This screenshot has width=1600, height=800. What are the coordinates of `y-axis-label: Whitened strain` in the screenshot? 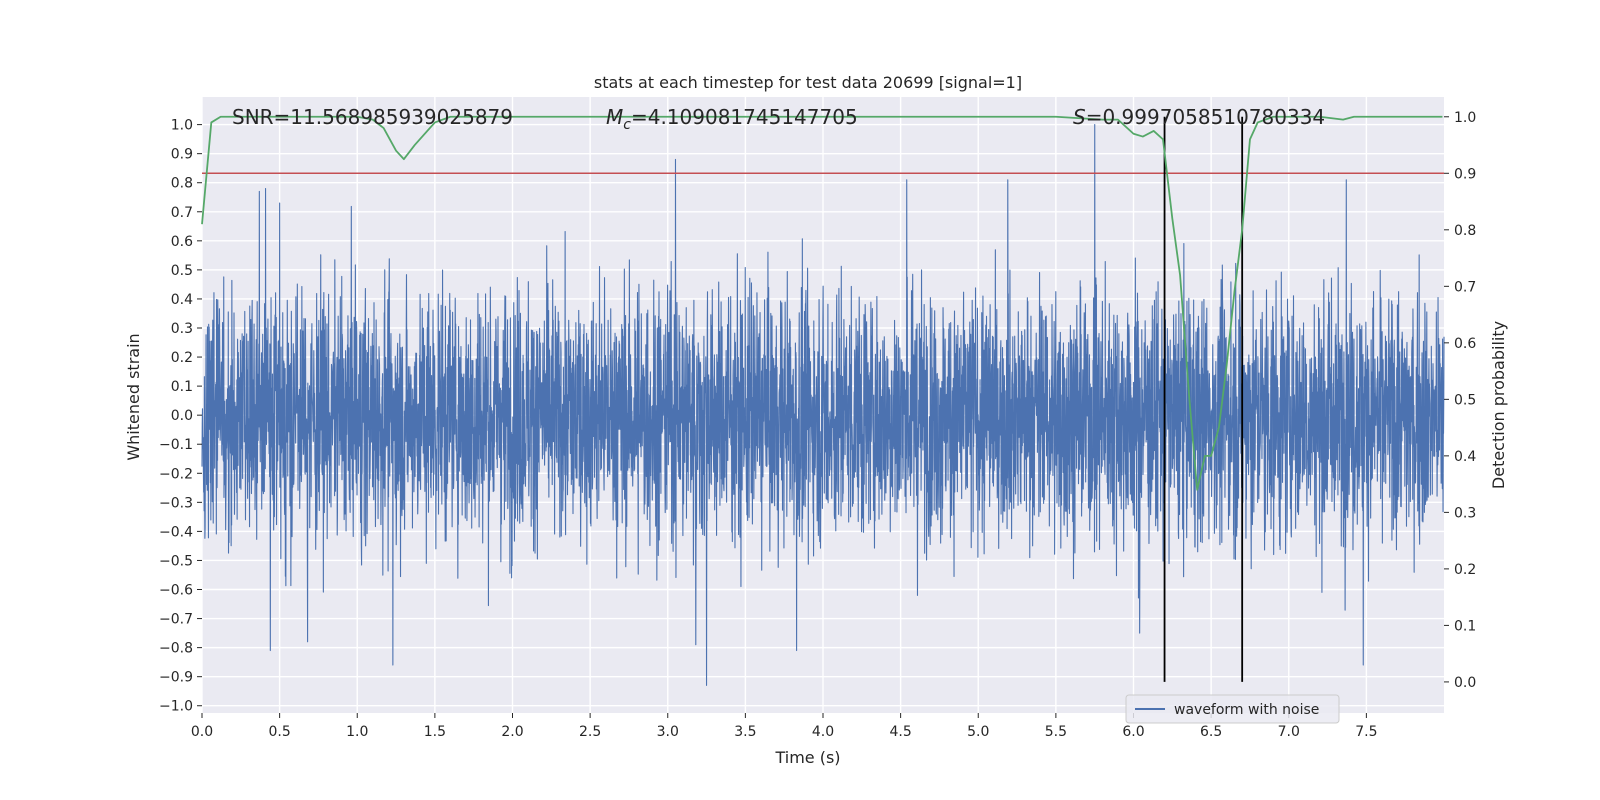 It's located at (133, 396).